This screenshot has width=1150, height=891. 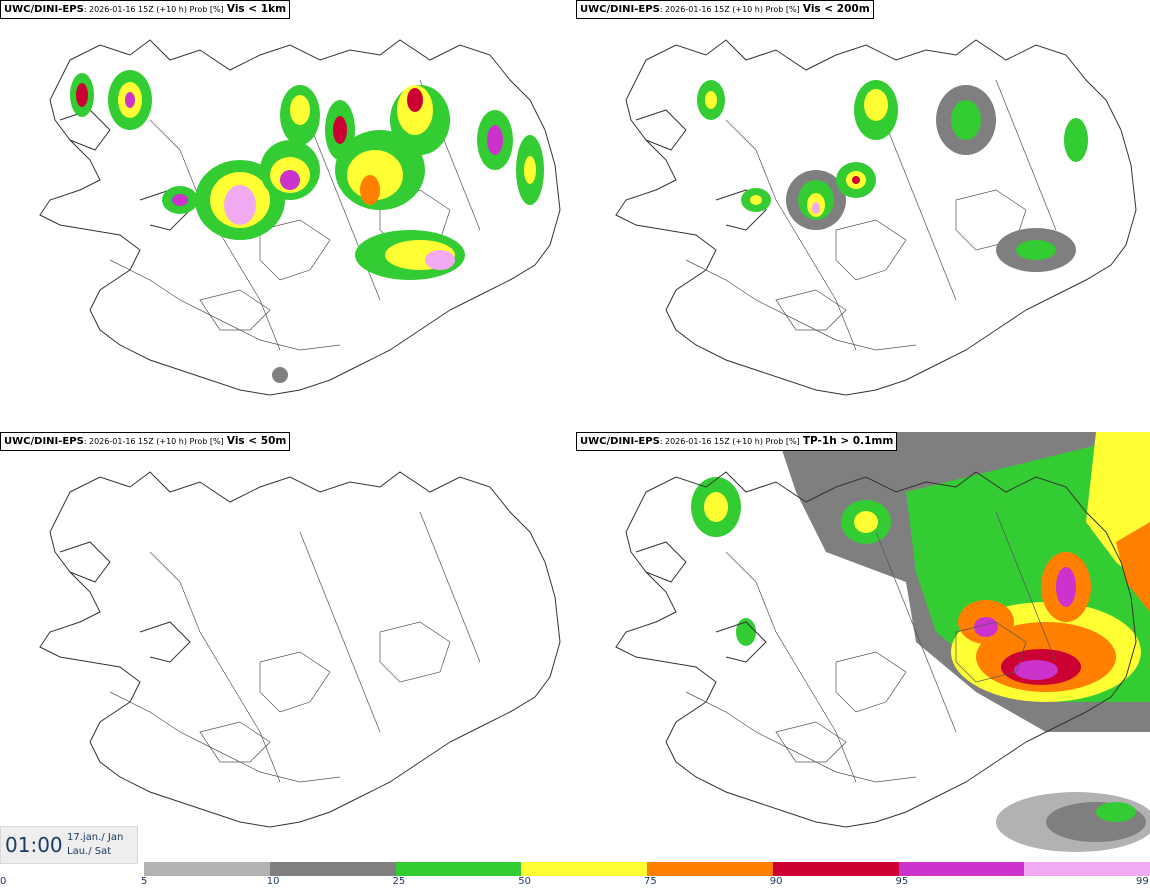 I want to click on probability-colorbar, so click(x=647, y=869).